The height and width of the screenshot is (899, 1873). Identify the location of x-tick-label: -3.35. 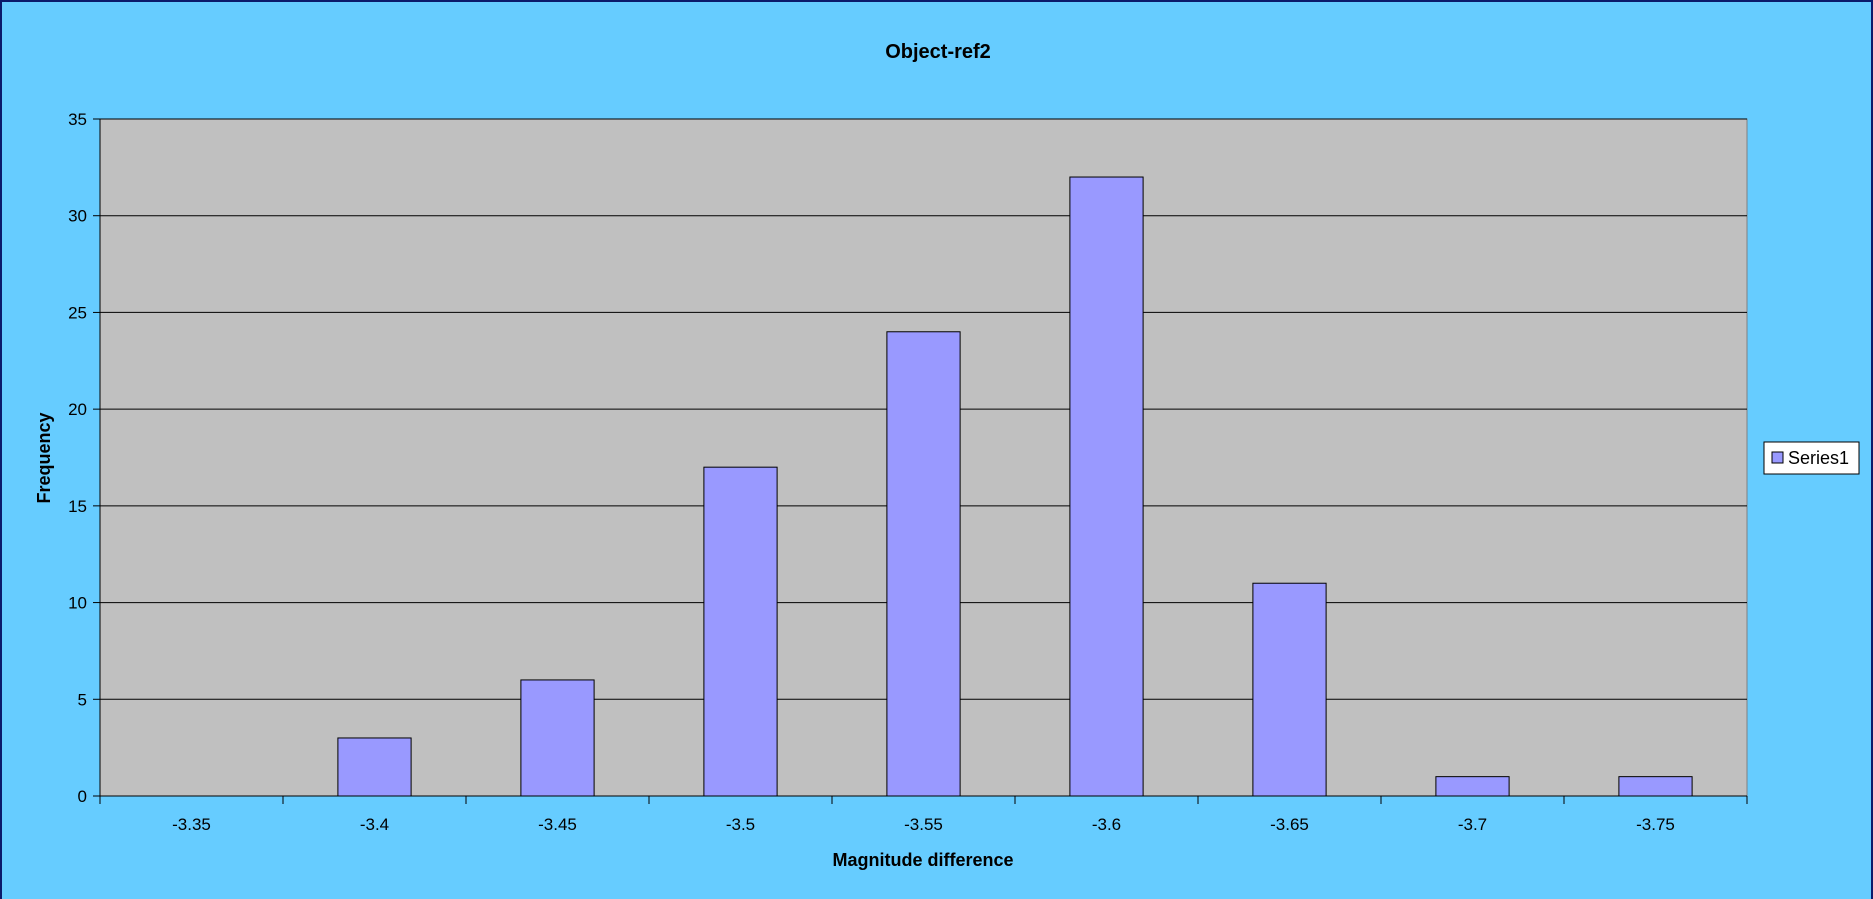
(191, 824).